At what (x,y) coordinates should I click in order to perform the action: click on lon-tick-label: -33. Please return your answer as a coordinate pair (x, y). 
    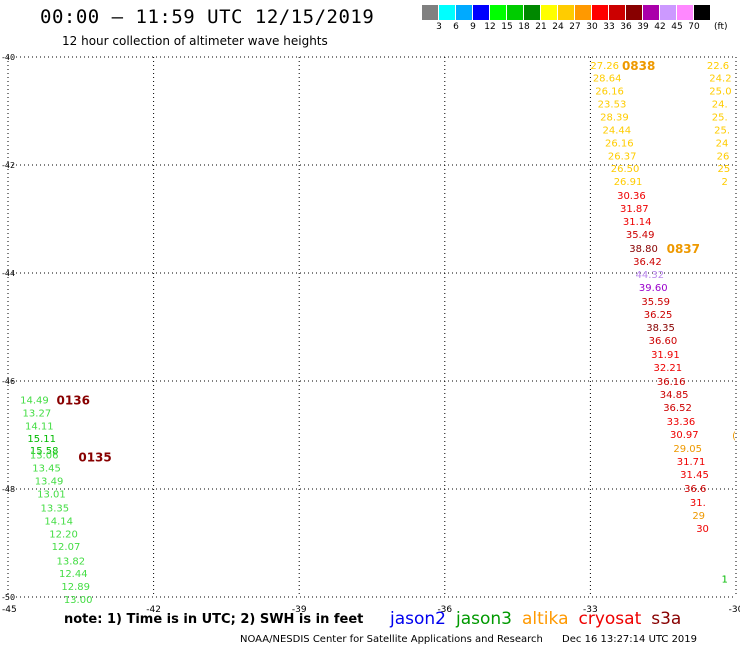
    Looking at the image, I should click on (590, 610).